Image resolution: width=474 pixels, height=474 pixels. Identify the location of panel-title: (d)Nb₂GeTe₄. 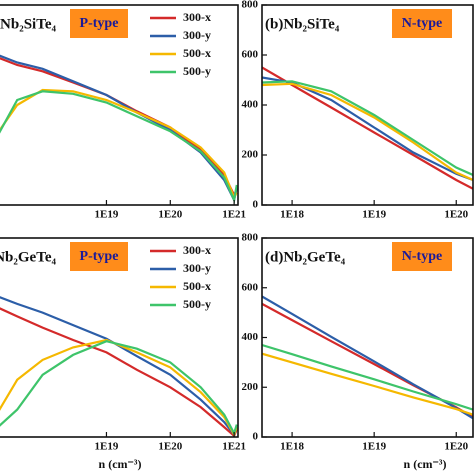
(305, 257).